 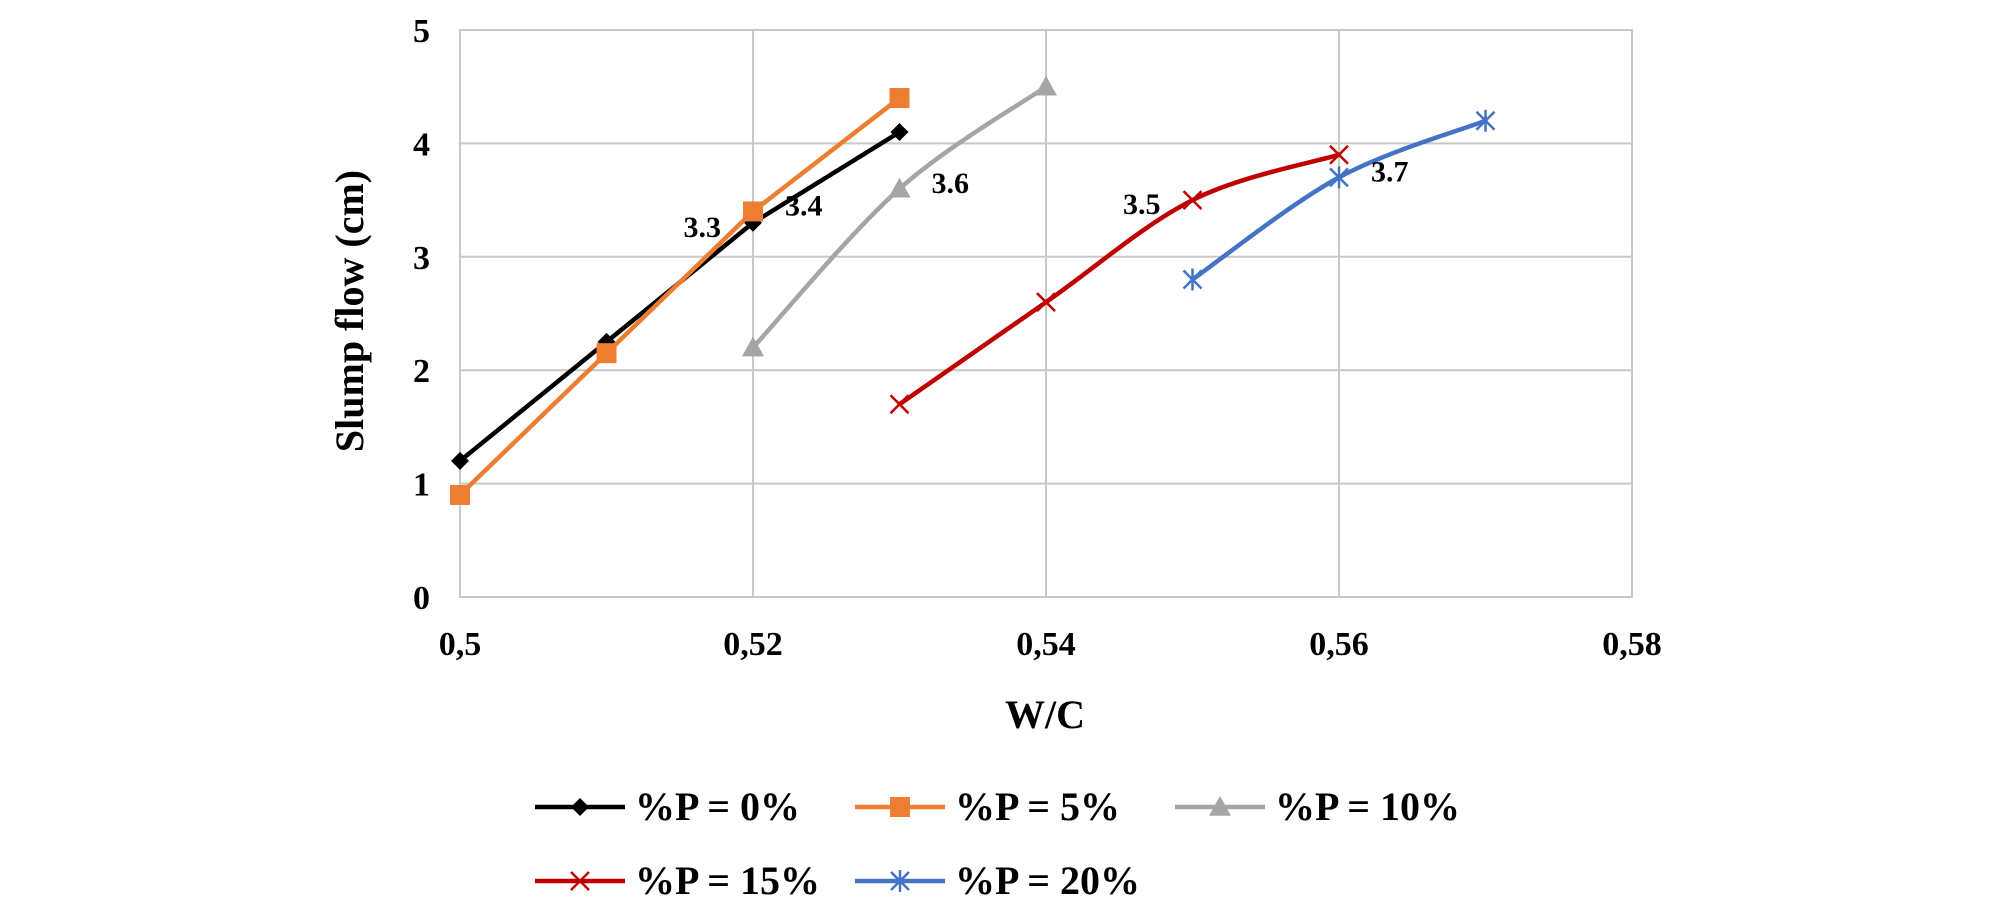 I want to click on data-label: 3.4, so click(x=804, y=205).